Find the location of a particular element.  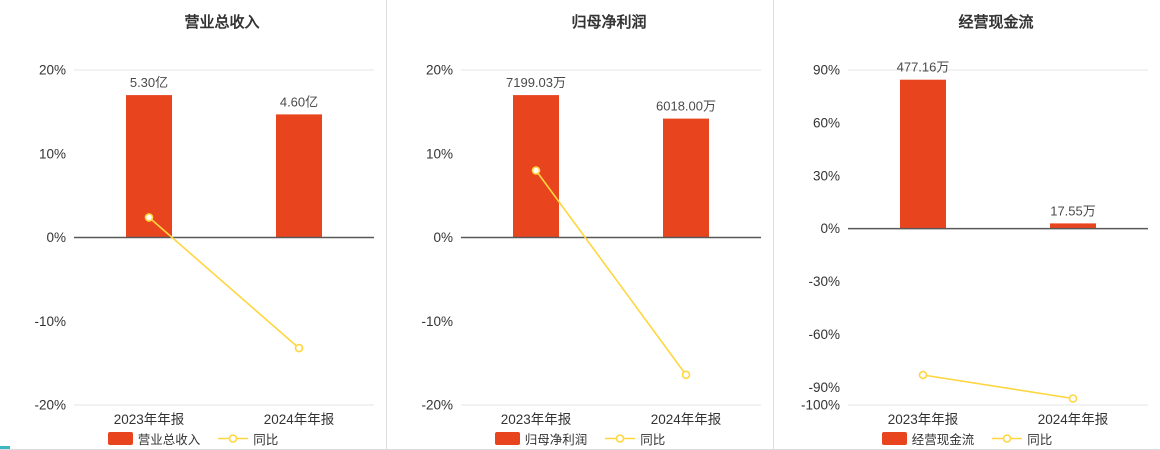

legend-item-bar-series: 归母净利润 is located at coordinates (541, 438).